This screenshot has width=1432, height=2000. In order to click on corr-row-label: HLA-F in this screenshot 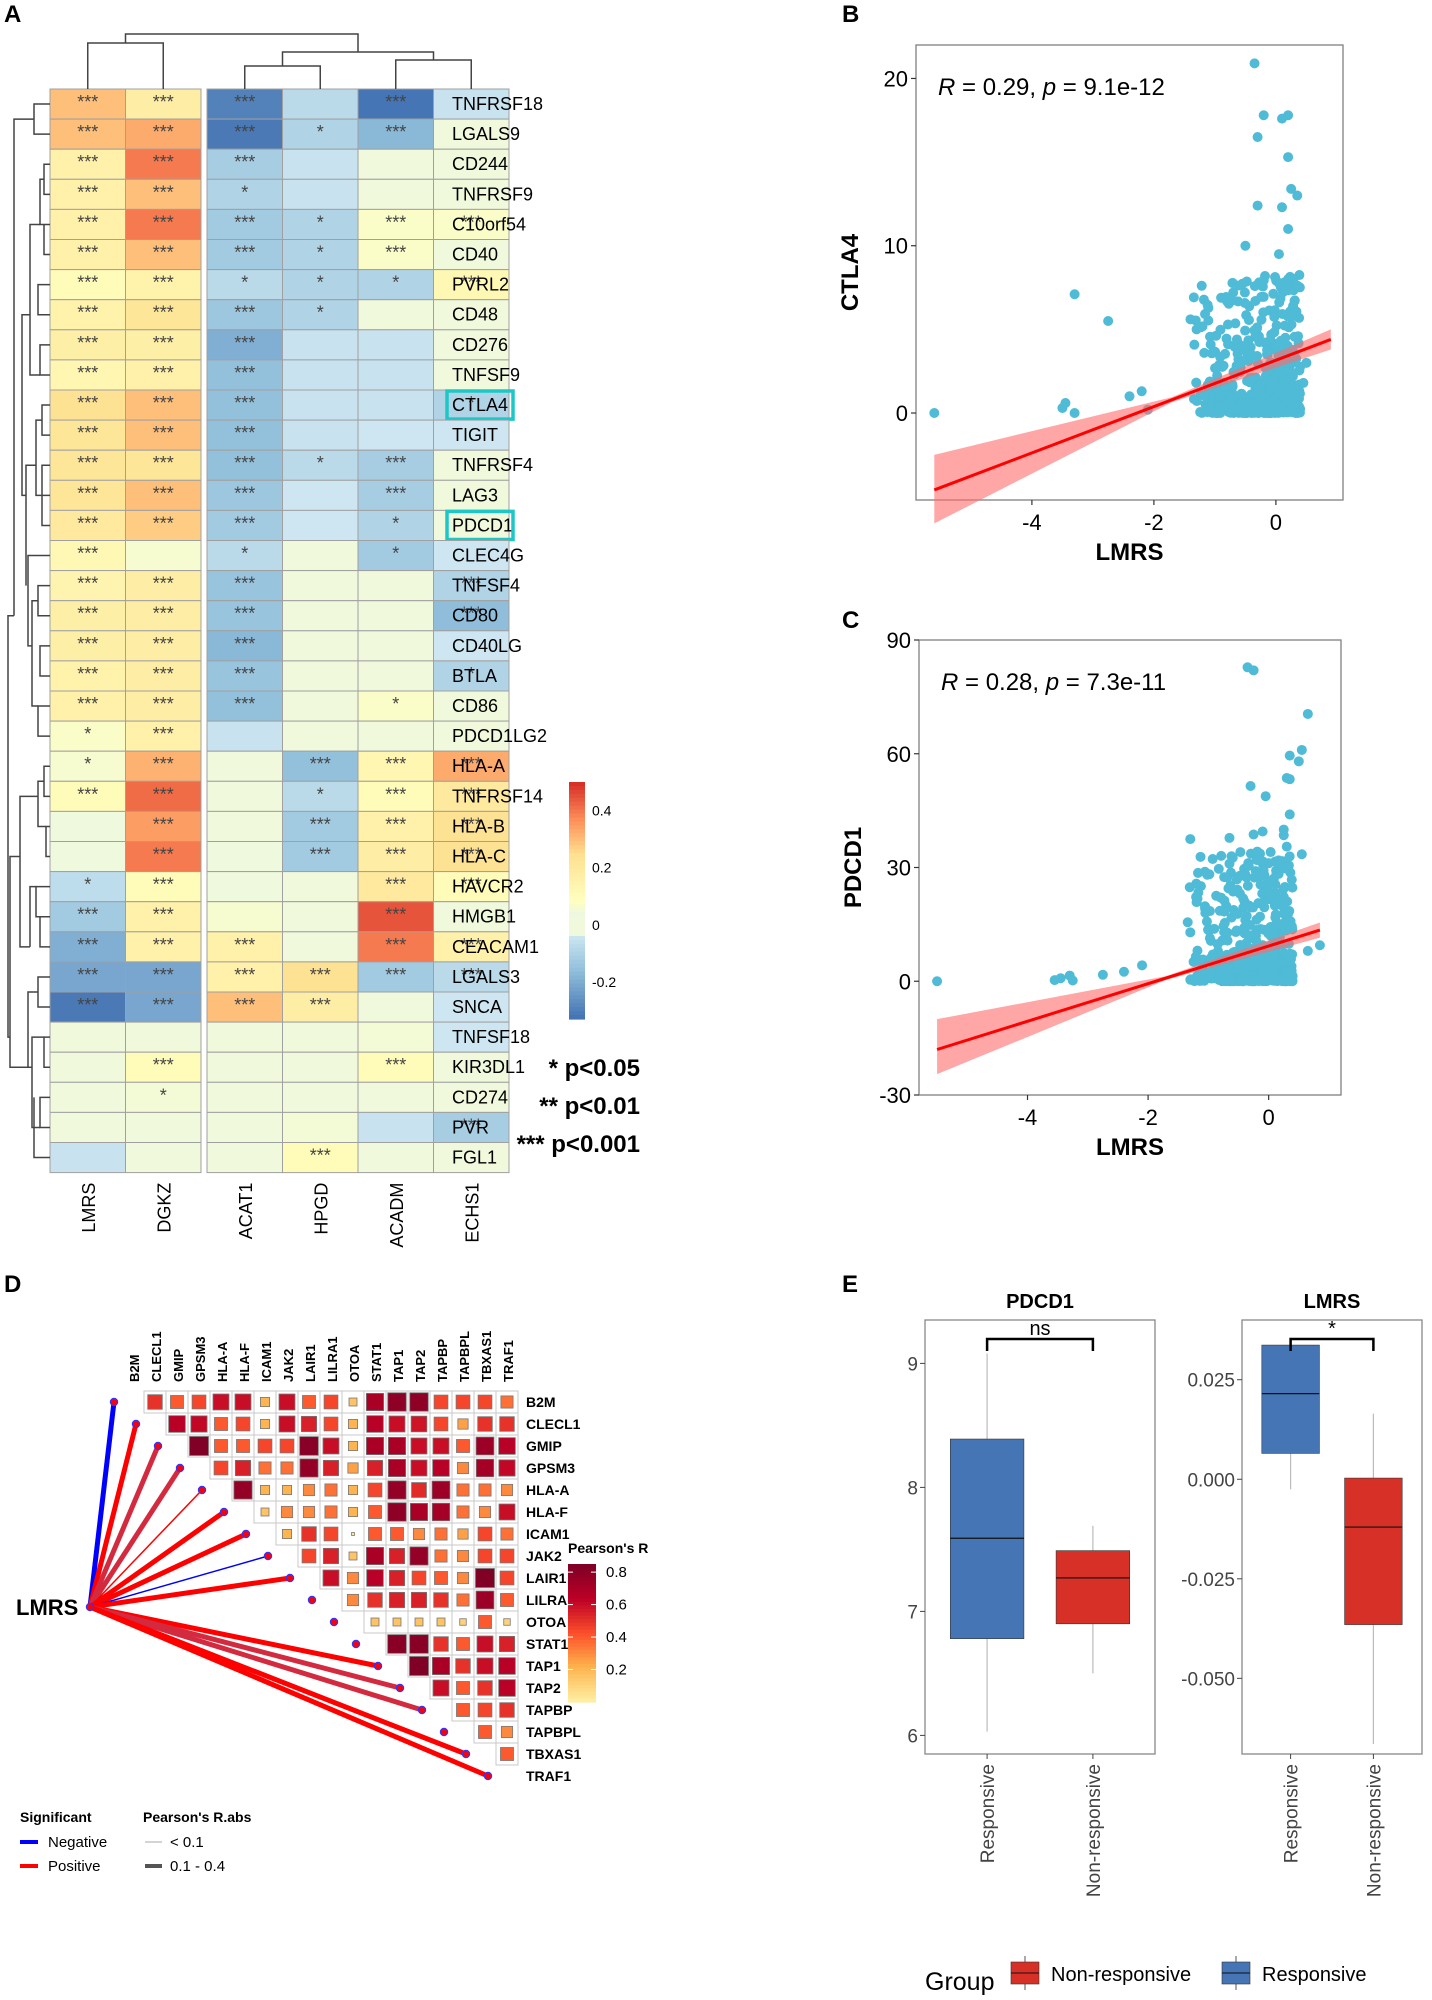, I will do `click(547, 1512)`.